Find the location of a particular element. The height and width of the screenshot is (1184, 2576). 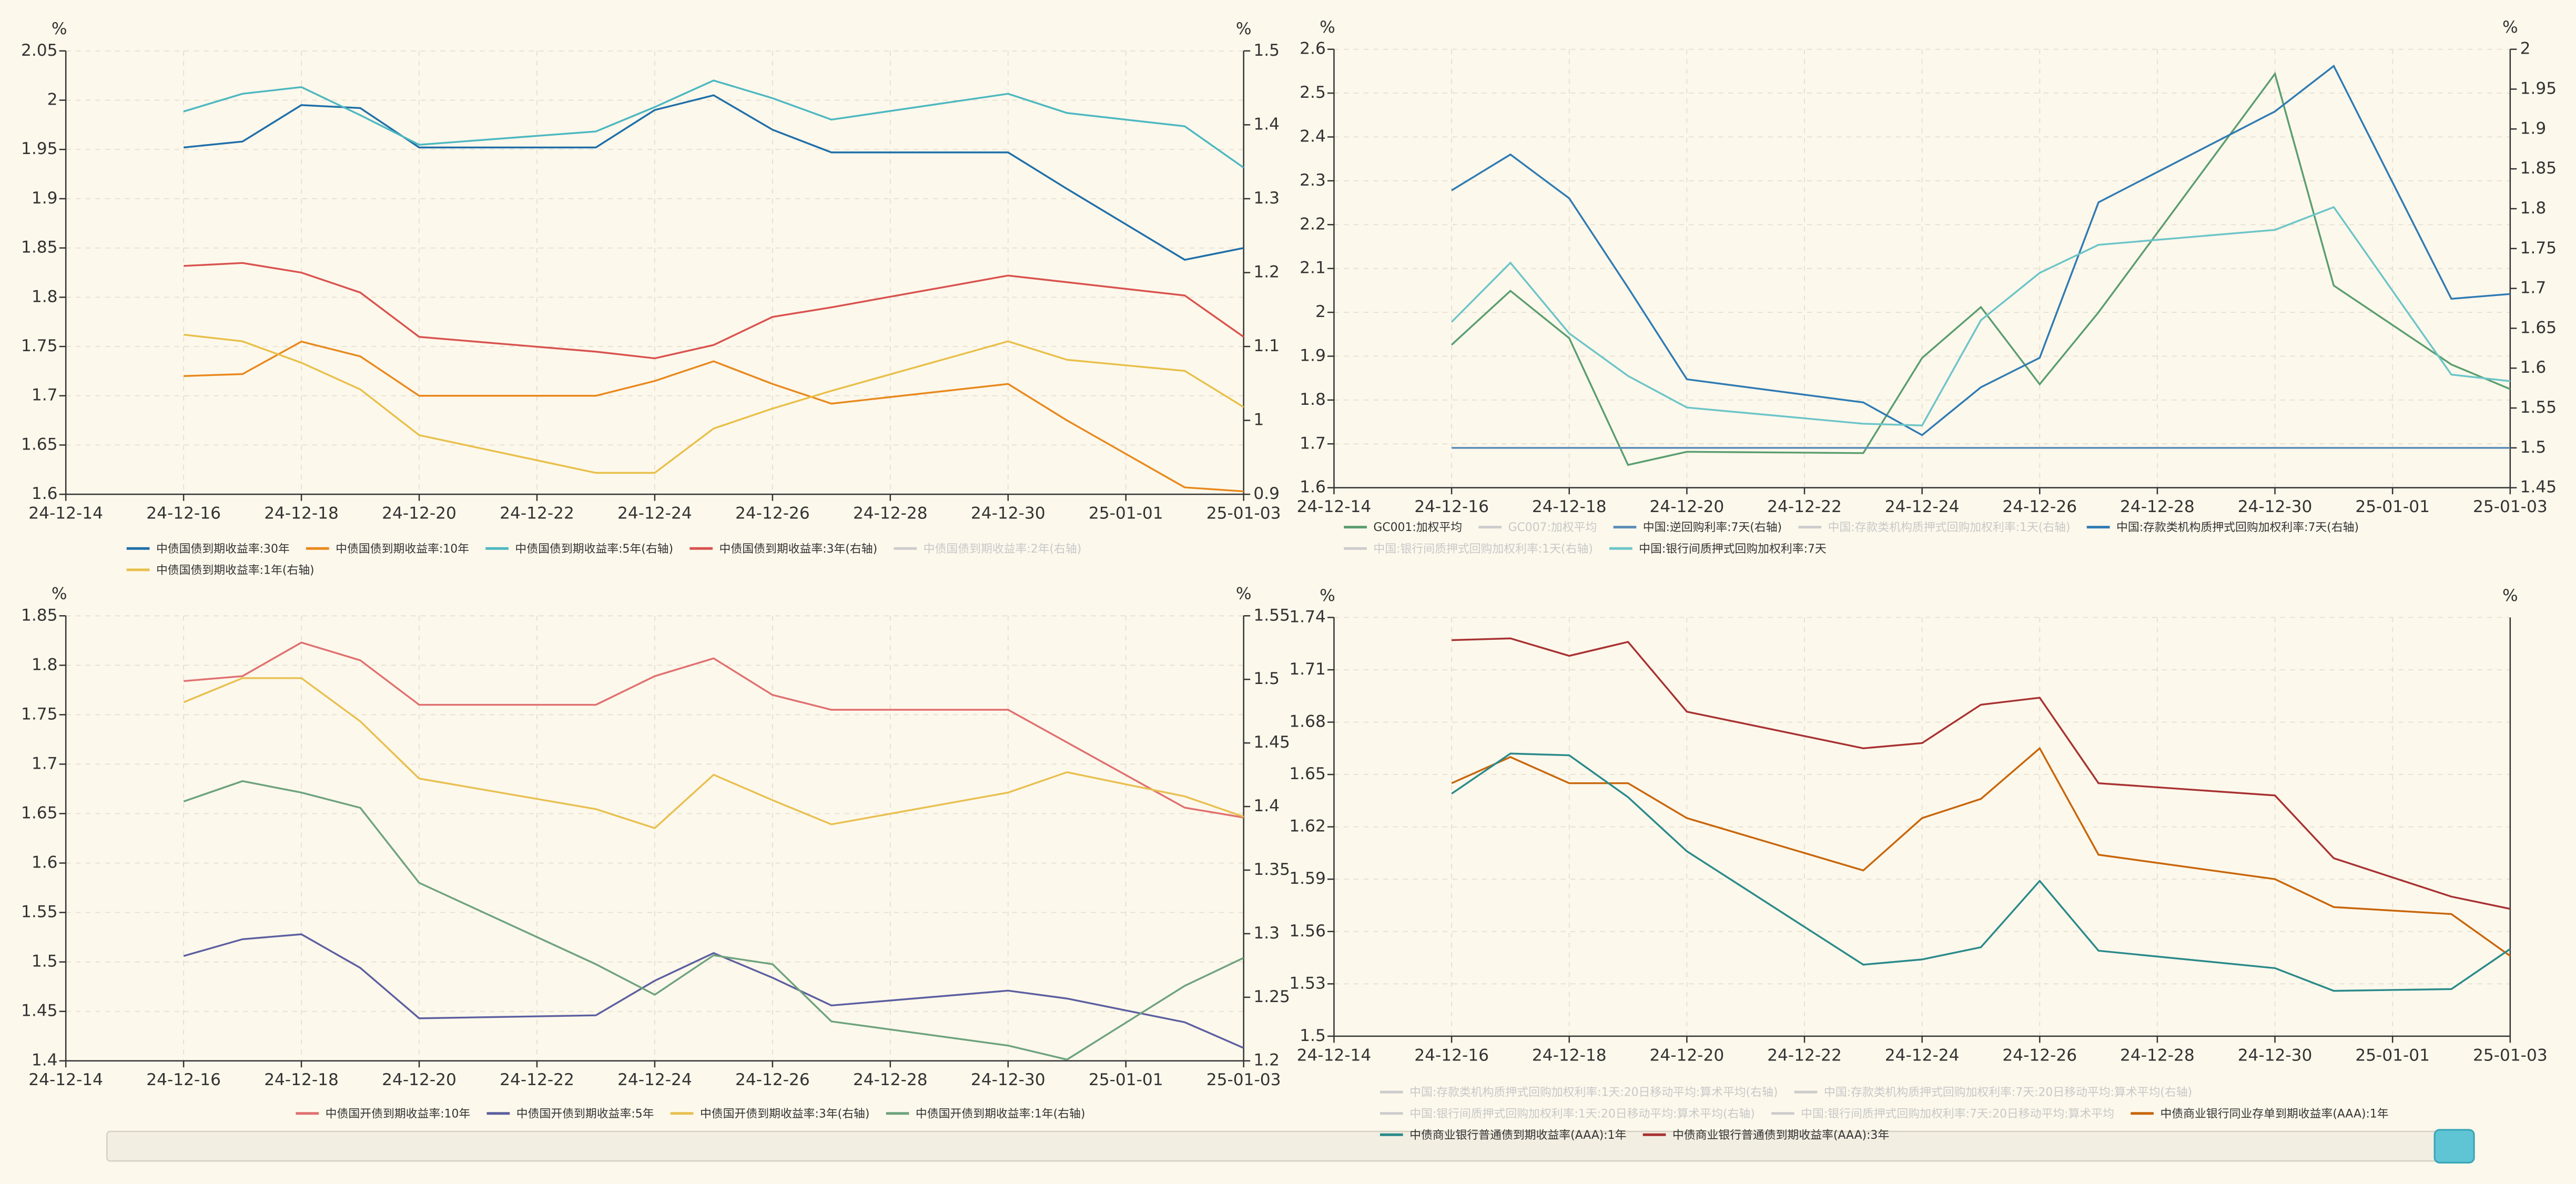

legend-item: 中国:银行间质押式回购加权利率:1天(右轴) is located at coordinates (1469, 549).